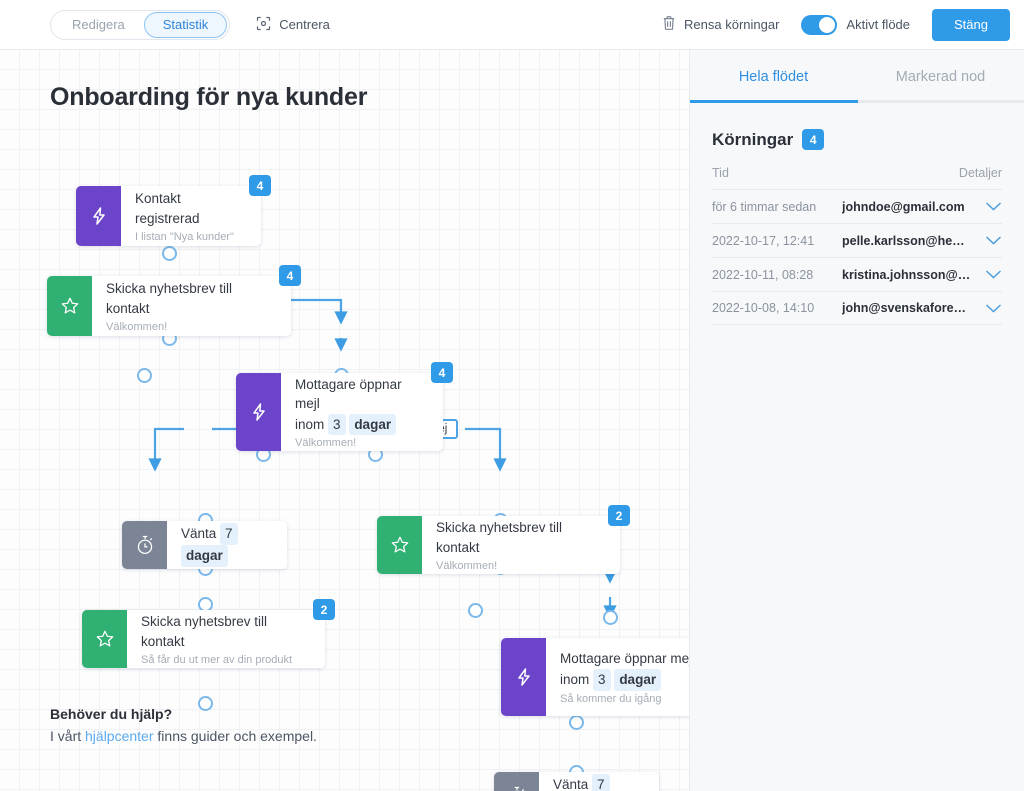 The height and width of the screenshot is (791, 1024). Describe the element at coordinates (857, 76) in the screenshot. I see `panel-tabs: Hela flödet Markerad nod` at that location.